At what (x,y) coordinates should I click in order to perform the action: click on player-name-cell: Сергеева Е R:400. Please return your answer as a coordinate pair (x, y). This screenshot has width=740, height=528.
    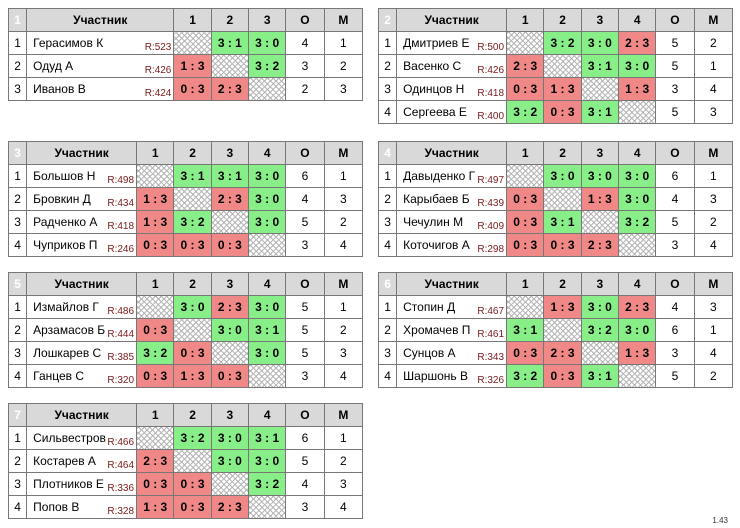
    Looking at the image, I should click on (452, 112).